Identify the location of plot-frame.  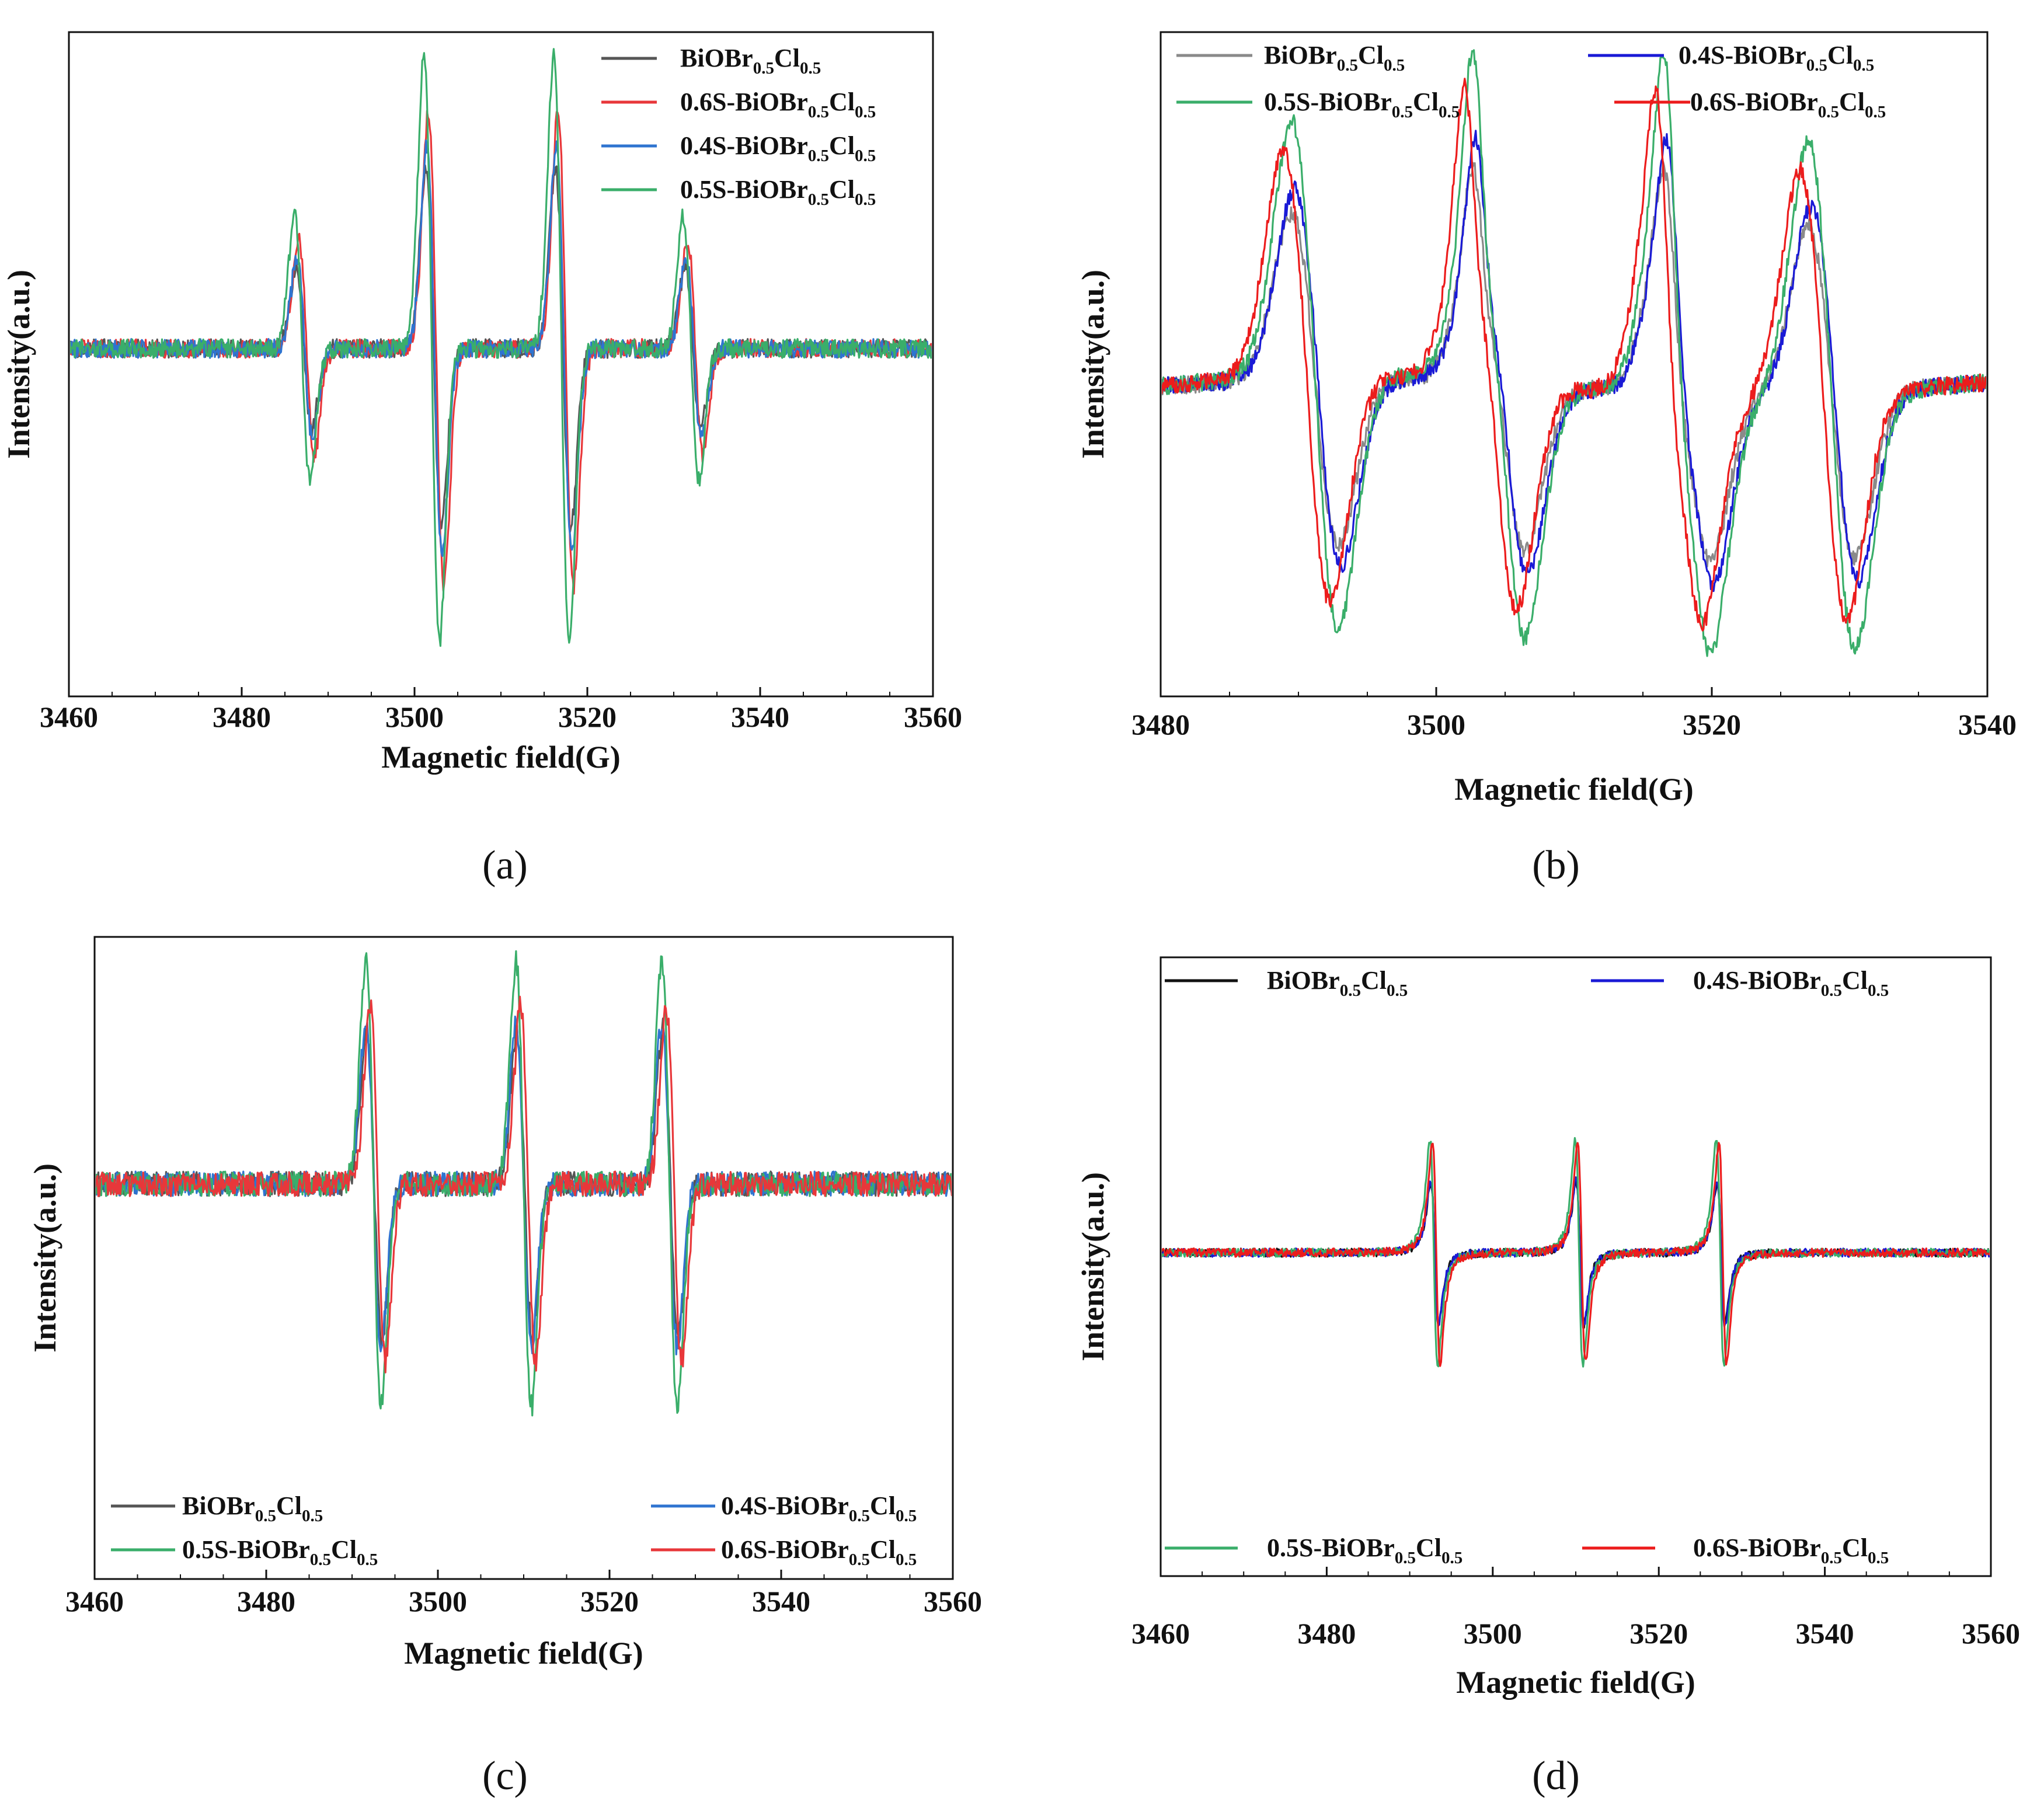
(1575, 1266).